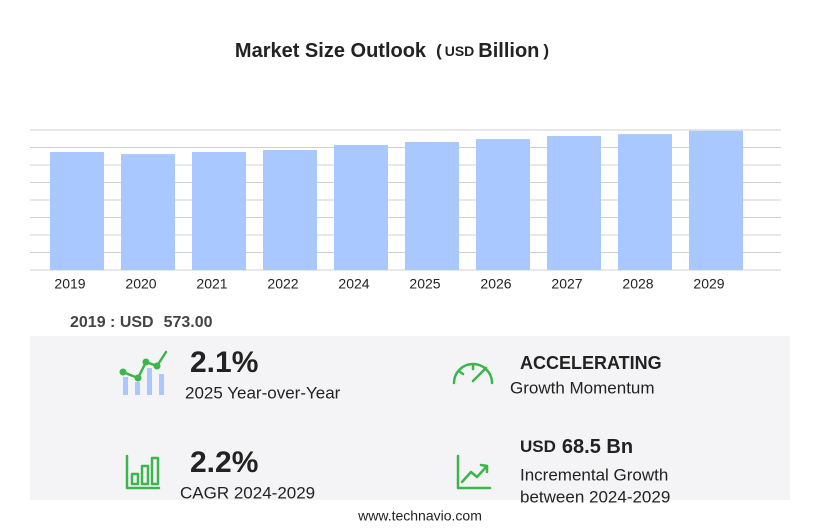 This screenshot has width=816, height=528. Describe the element at coordinates (211, 284) in the screenshot. I see `x-tick-label: 2021` at that location.